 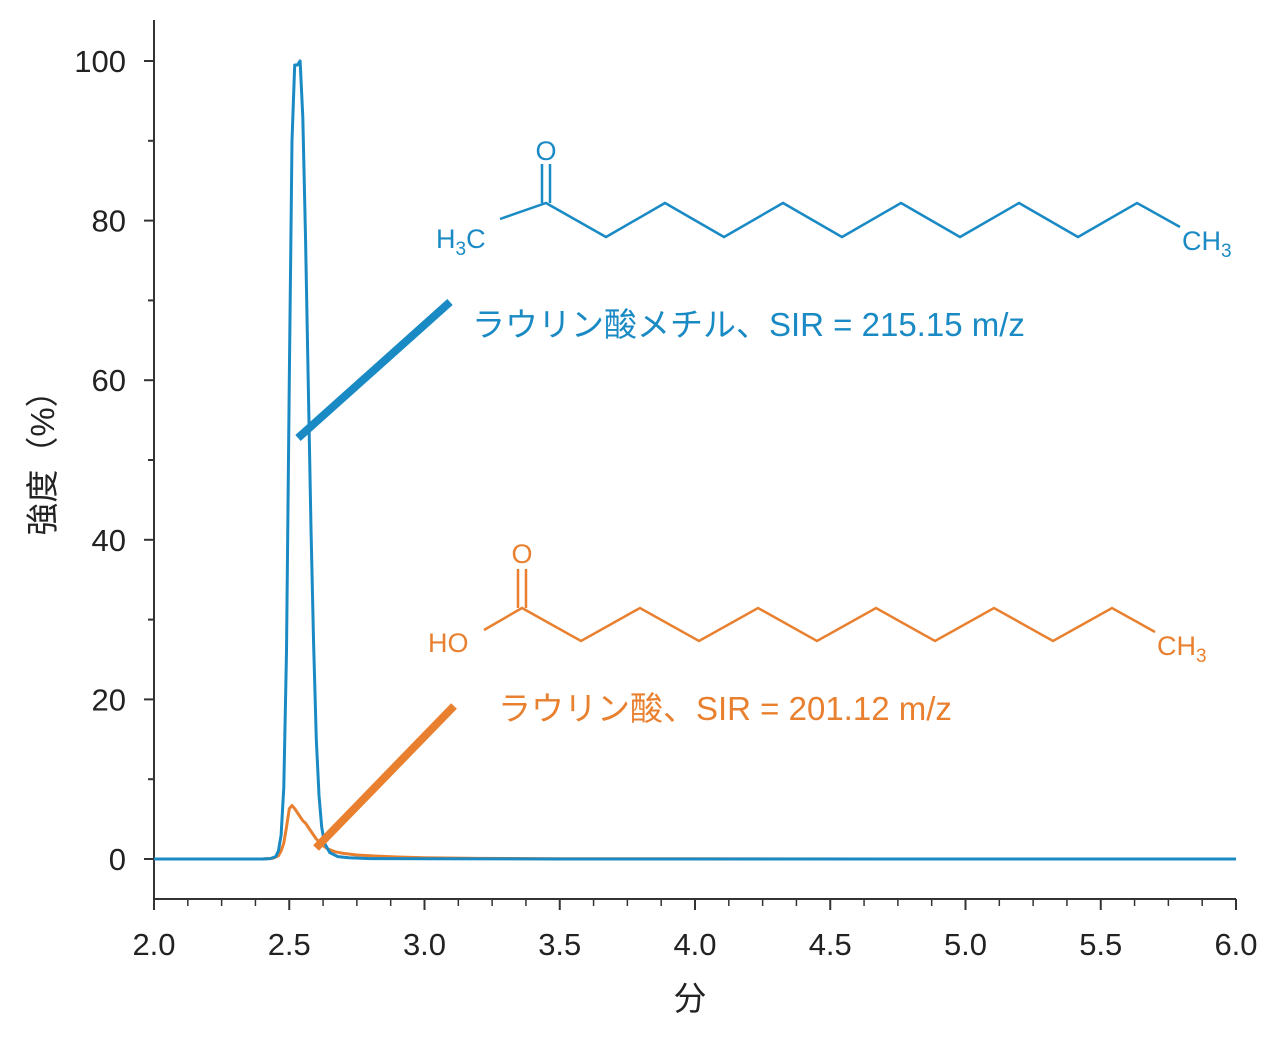 What do you see at coordinates (545, 151) in the screenshot?
I see `methyl-laurate-oxygen: O` at bounding box center [545, 151].